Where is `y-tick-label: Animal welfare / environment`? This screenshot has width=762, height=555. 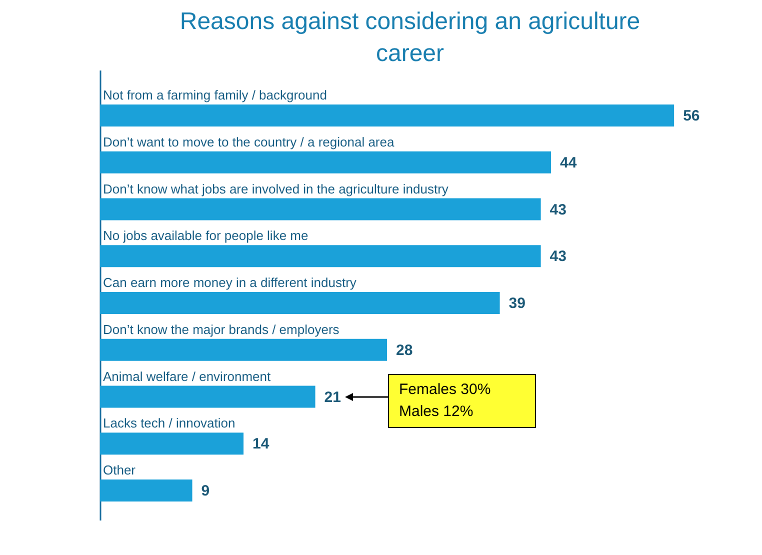 y-tick-label: Animal welfare / environment is located at coordinates (187, 376).